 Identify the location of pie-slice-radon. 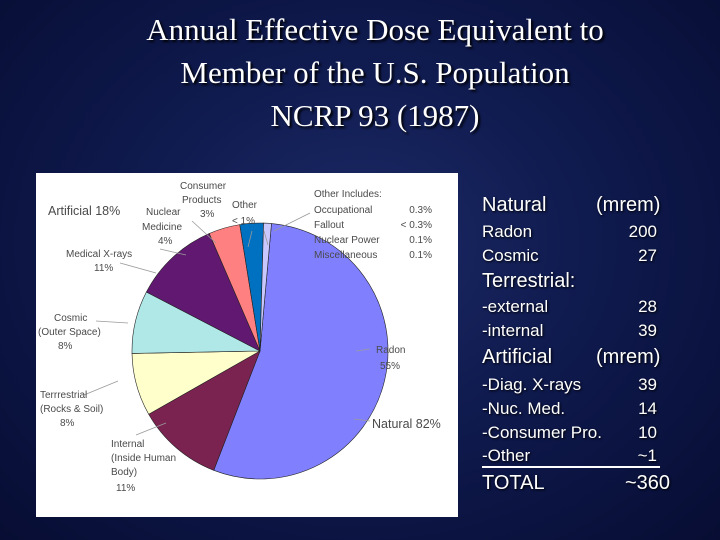
(301, 351).